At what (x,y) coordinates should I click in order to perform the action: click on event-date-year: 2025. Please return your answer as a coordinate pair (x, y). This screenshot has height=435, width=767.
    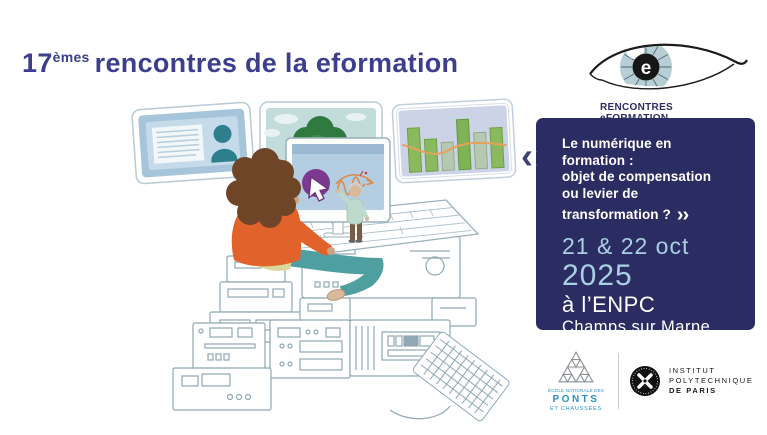
    Looking at the image, I should click on (597, 275).